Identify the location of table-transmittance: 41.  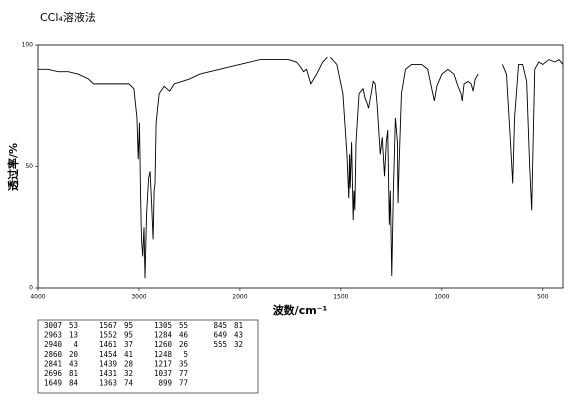
(128, 354).